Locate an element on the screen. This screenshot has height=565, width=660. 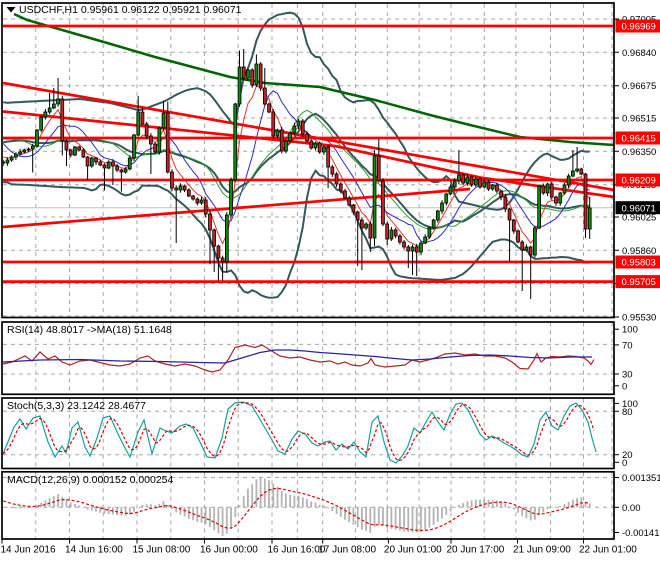
svg-text: 20 Jun 01:00 is located at coordinates (413, 550).